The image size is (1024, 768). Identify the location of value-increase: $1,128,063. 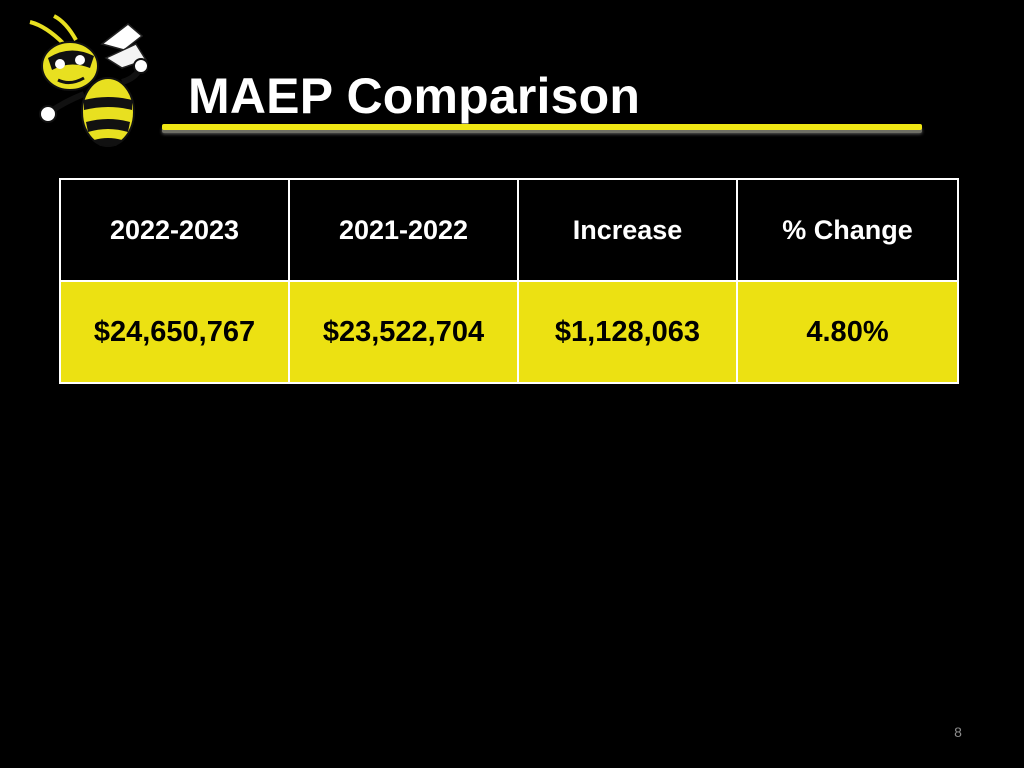
(627, 332).